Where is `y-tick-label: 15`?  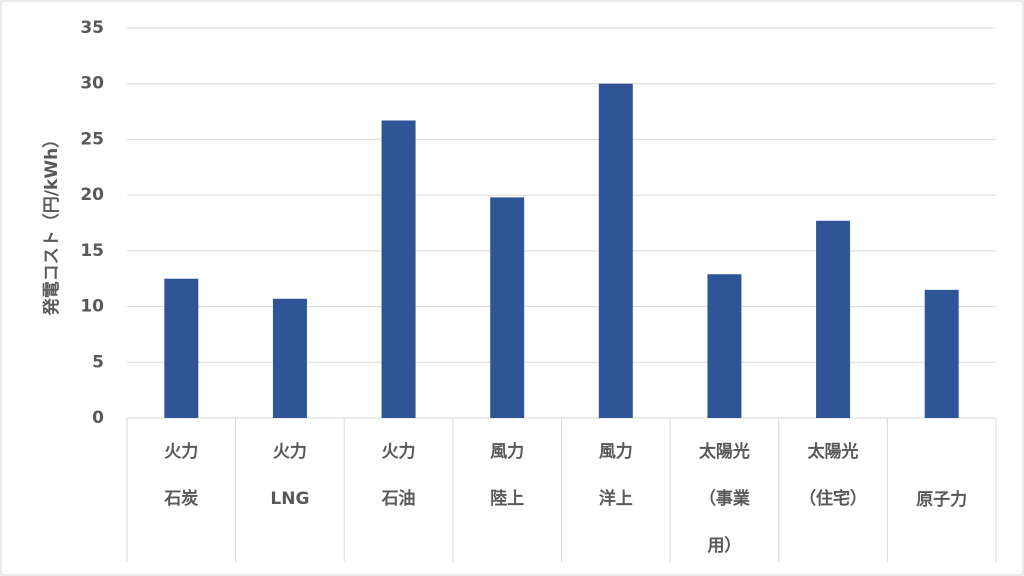 y-tick-label: 15 is located at coordinates (92, 251).